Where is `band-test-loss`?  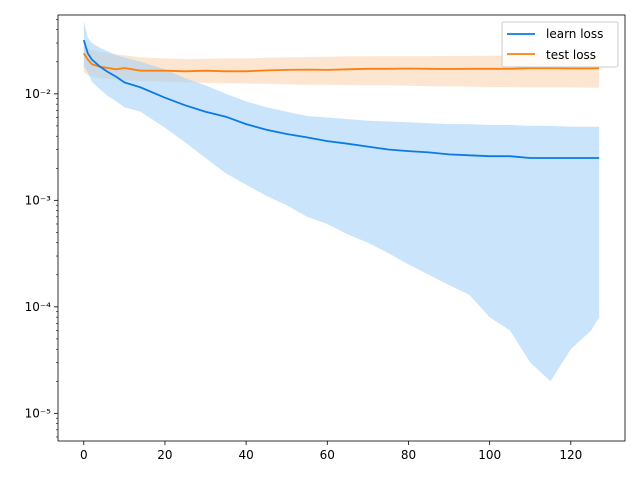 band-test-loss is located at coordinates (341, 67).